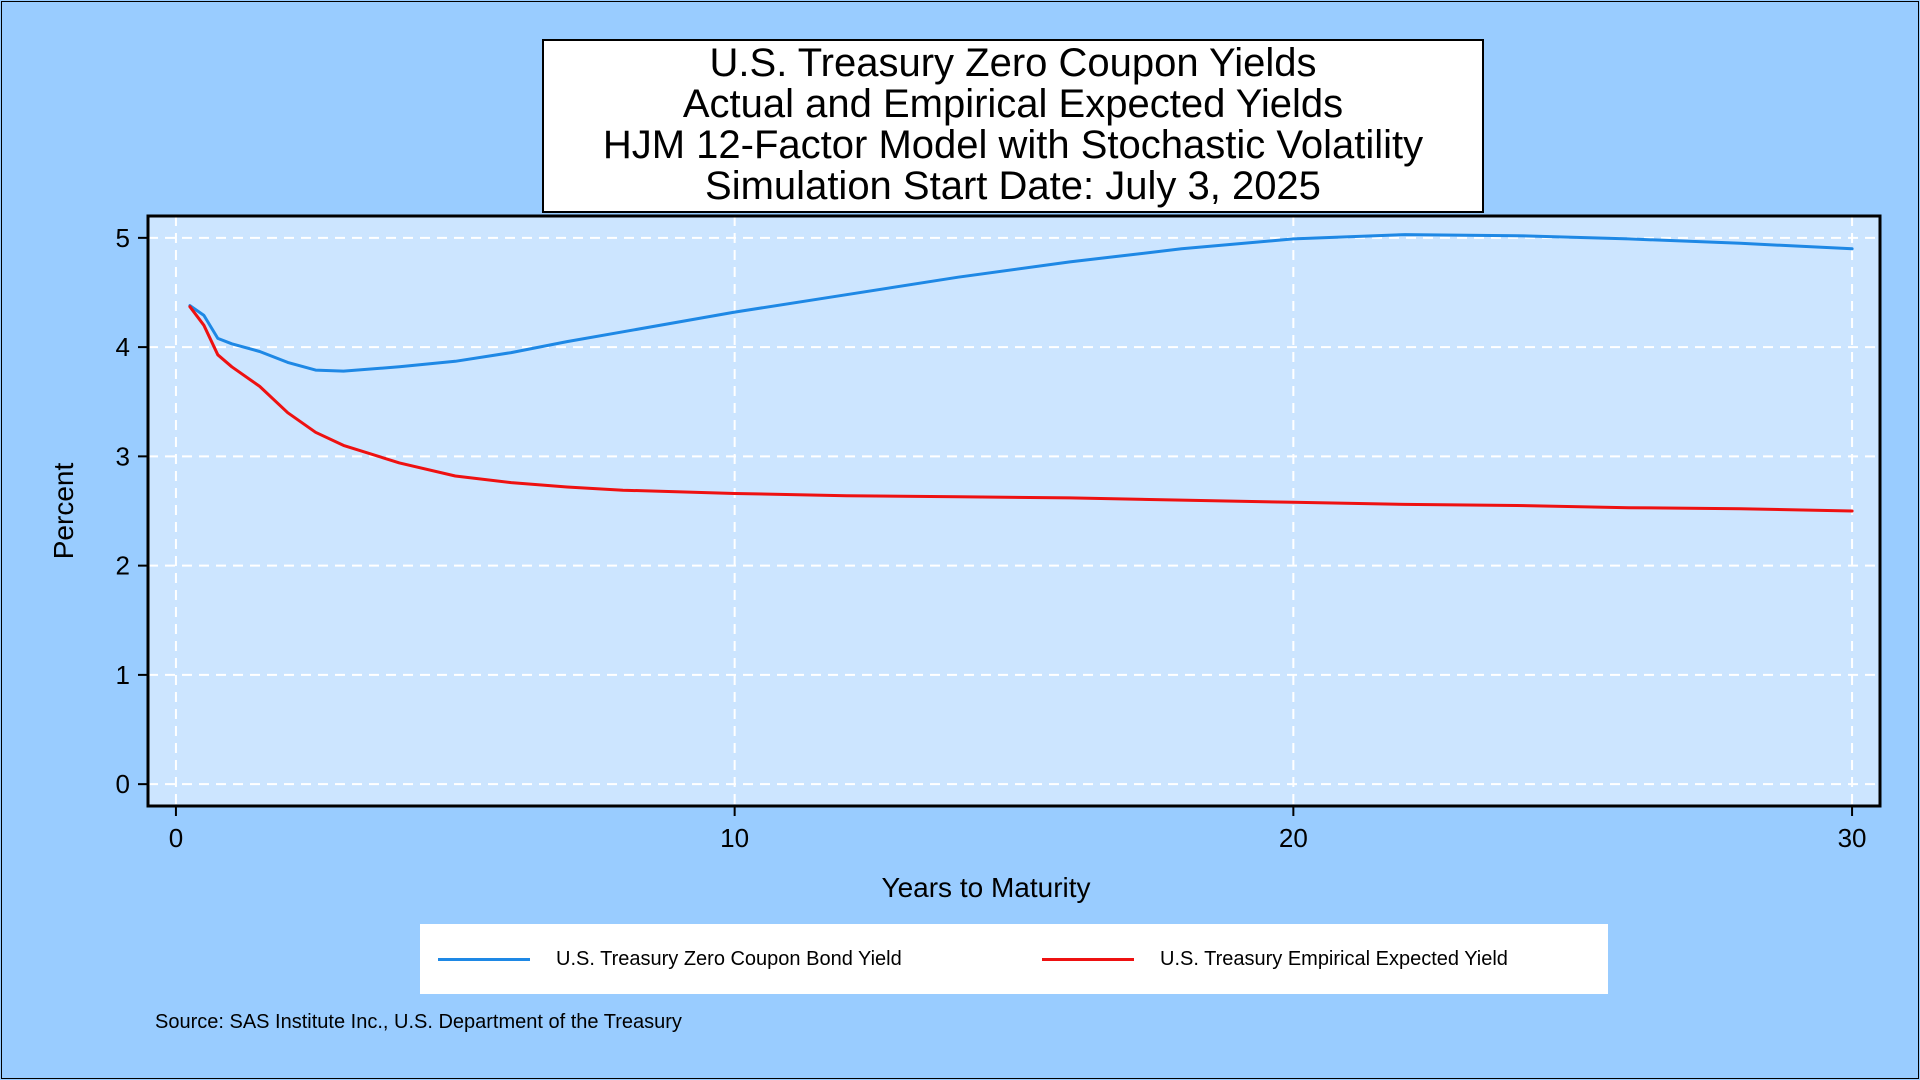 Image resolution: width=1920 pixels, height=1080 pixels. Describe the element at coordinates (123, 347) in the screenshot. I see `y-tick-label: 4` at that location.